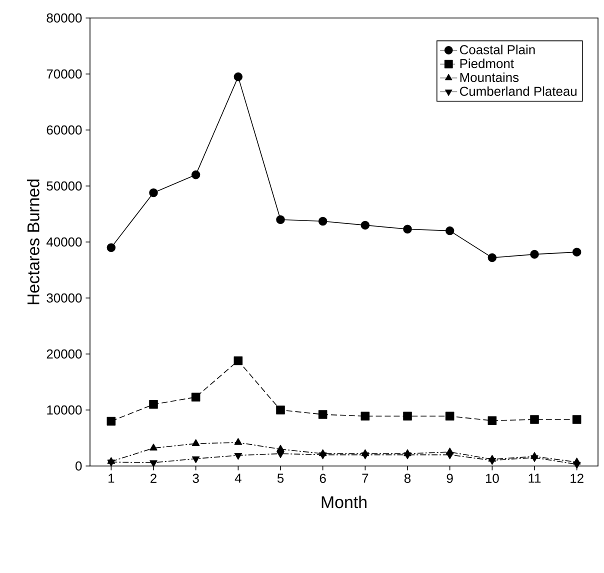  What do you see at coordinates (64, 186) in the screenshot?
I see `y-tick-label: 50000` at bounding box center [64, 186].